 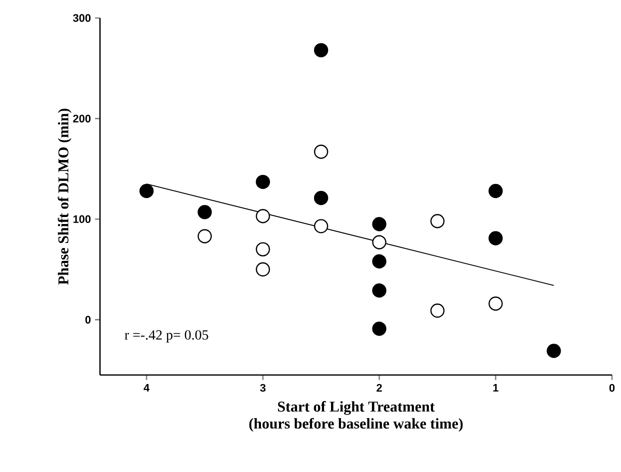 What do you see at coordinates (263, 388) in the screenshot?
I see `x-tick-label: 3` at bounding box center [263, 388].